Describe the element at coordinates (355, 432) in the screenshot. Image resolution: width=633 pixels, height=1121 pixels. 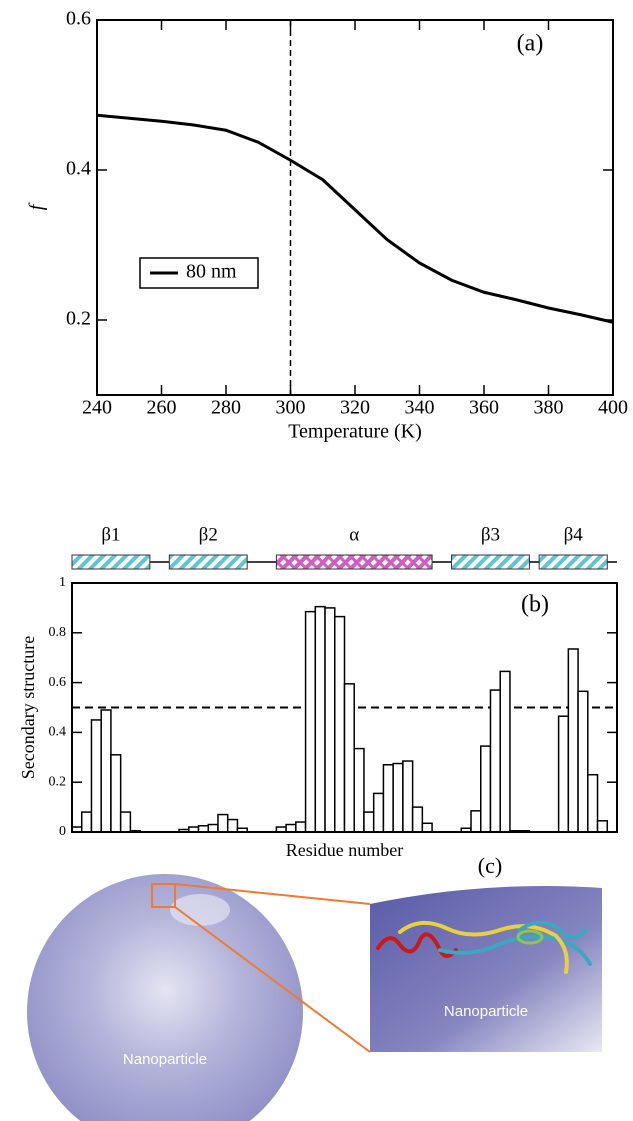
I see `x-axis-label: Temperature (K)` at that location.